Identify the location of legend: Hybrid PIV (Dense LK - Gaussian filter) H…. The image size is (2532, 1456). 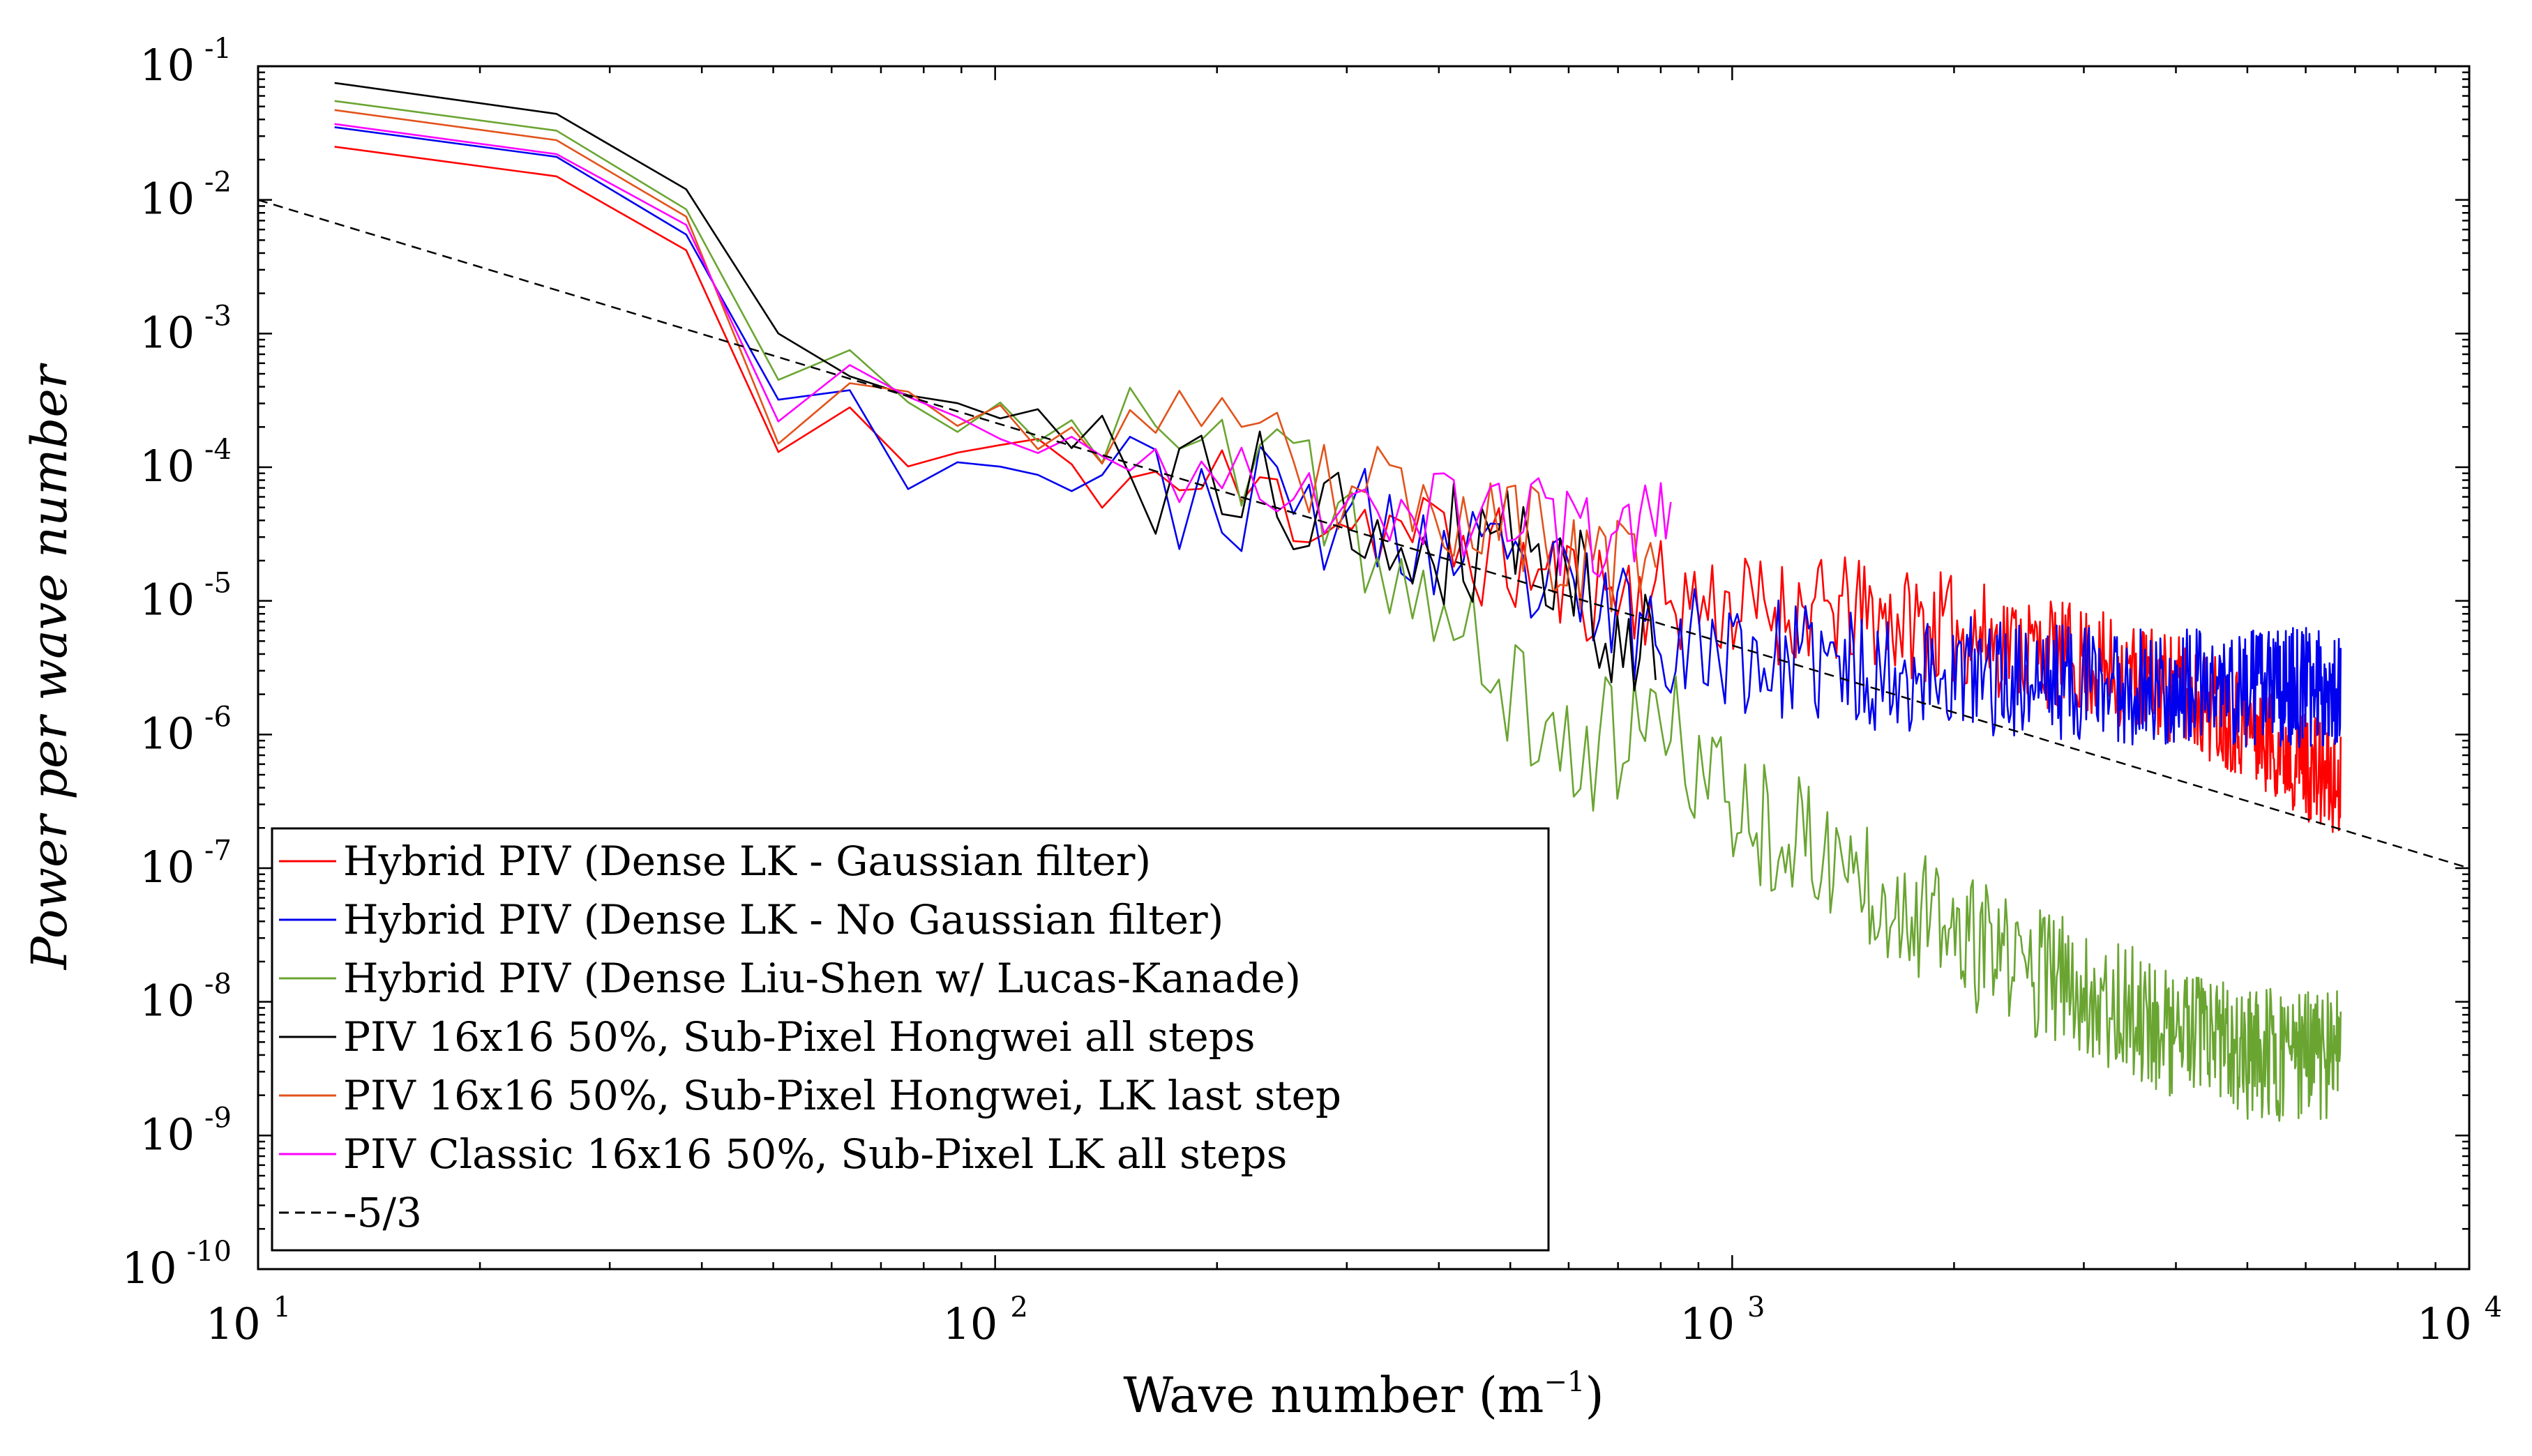
(911, 1039).